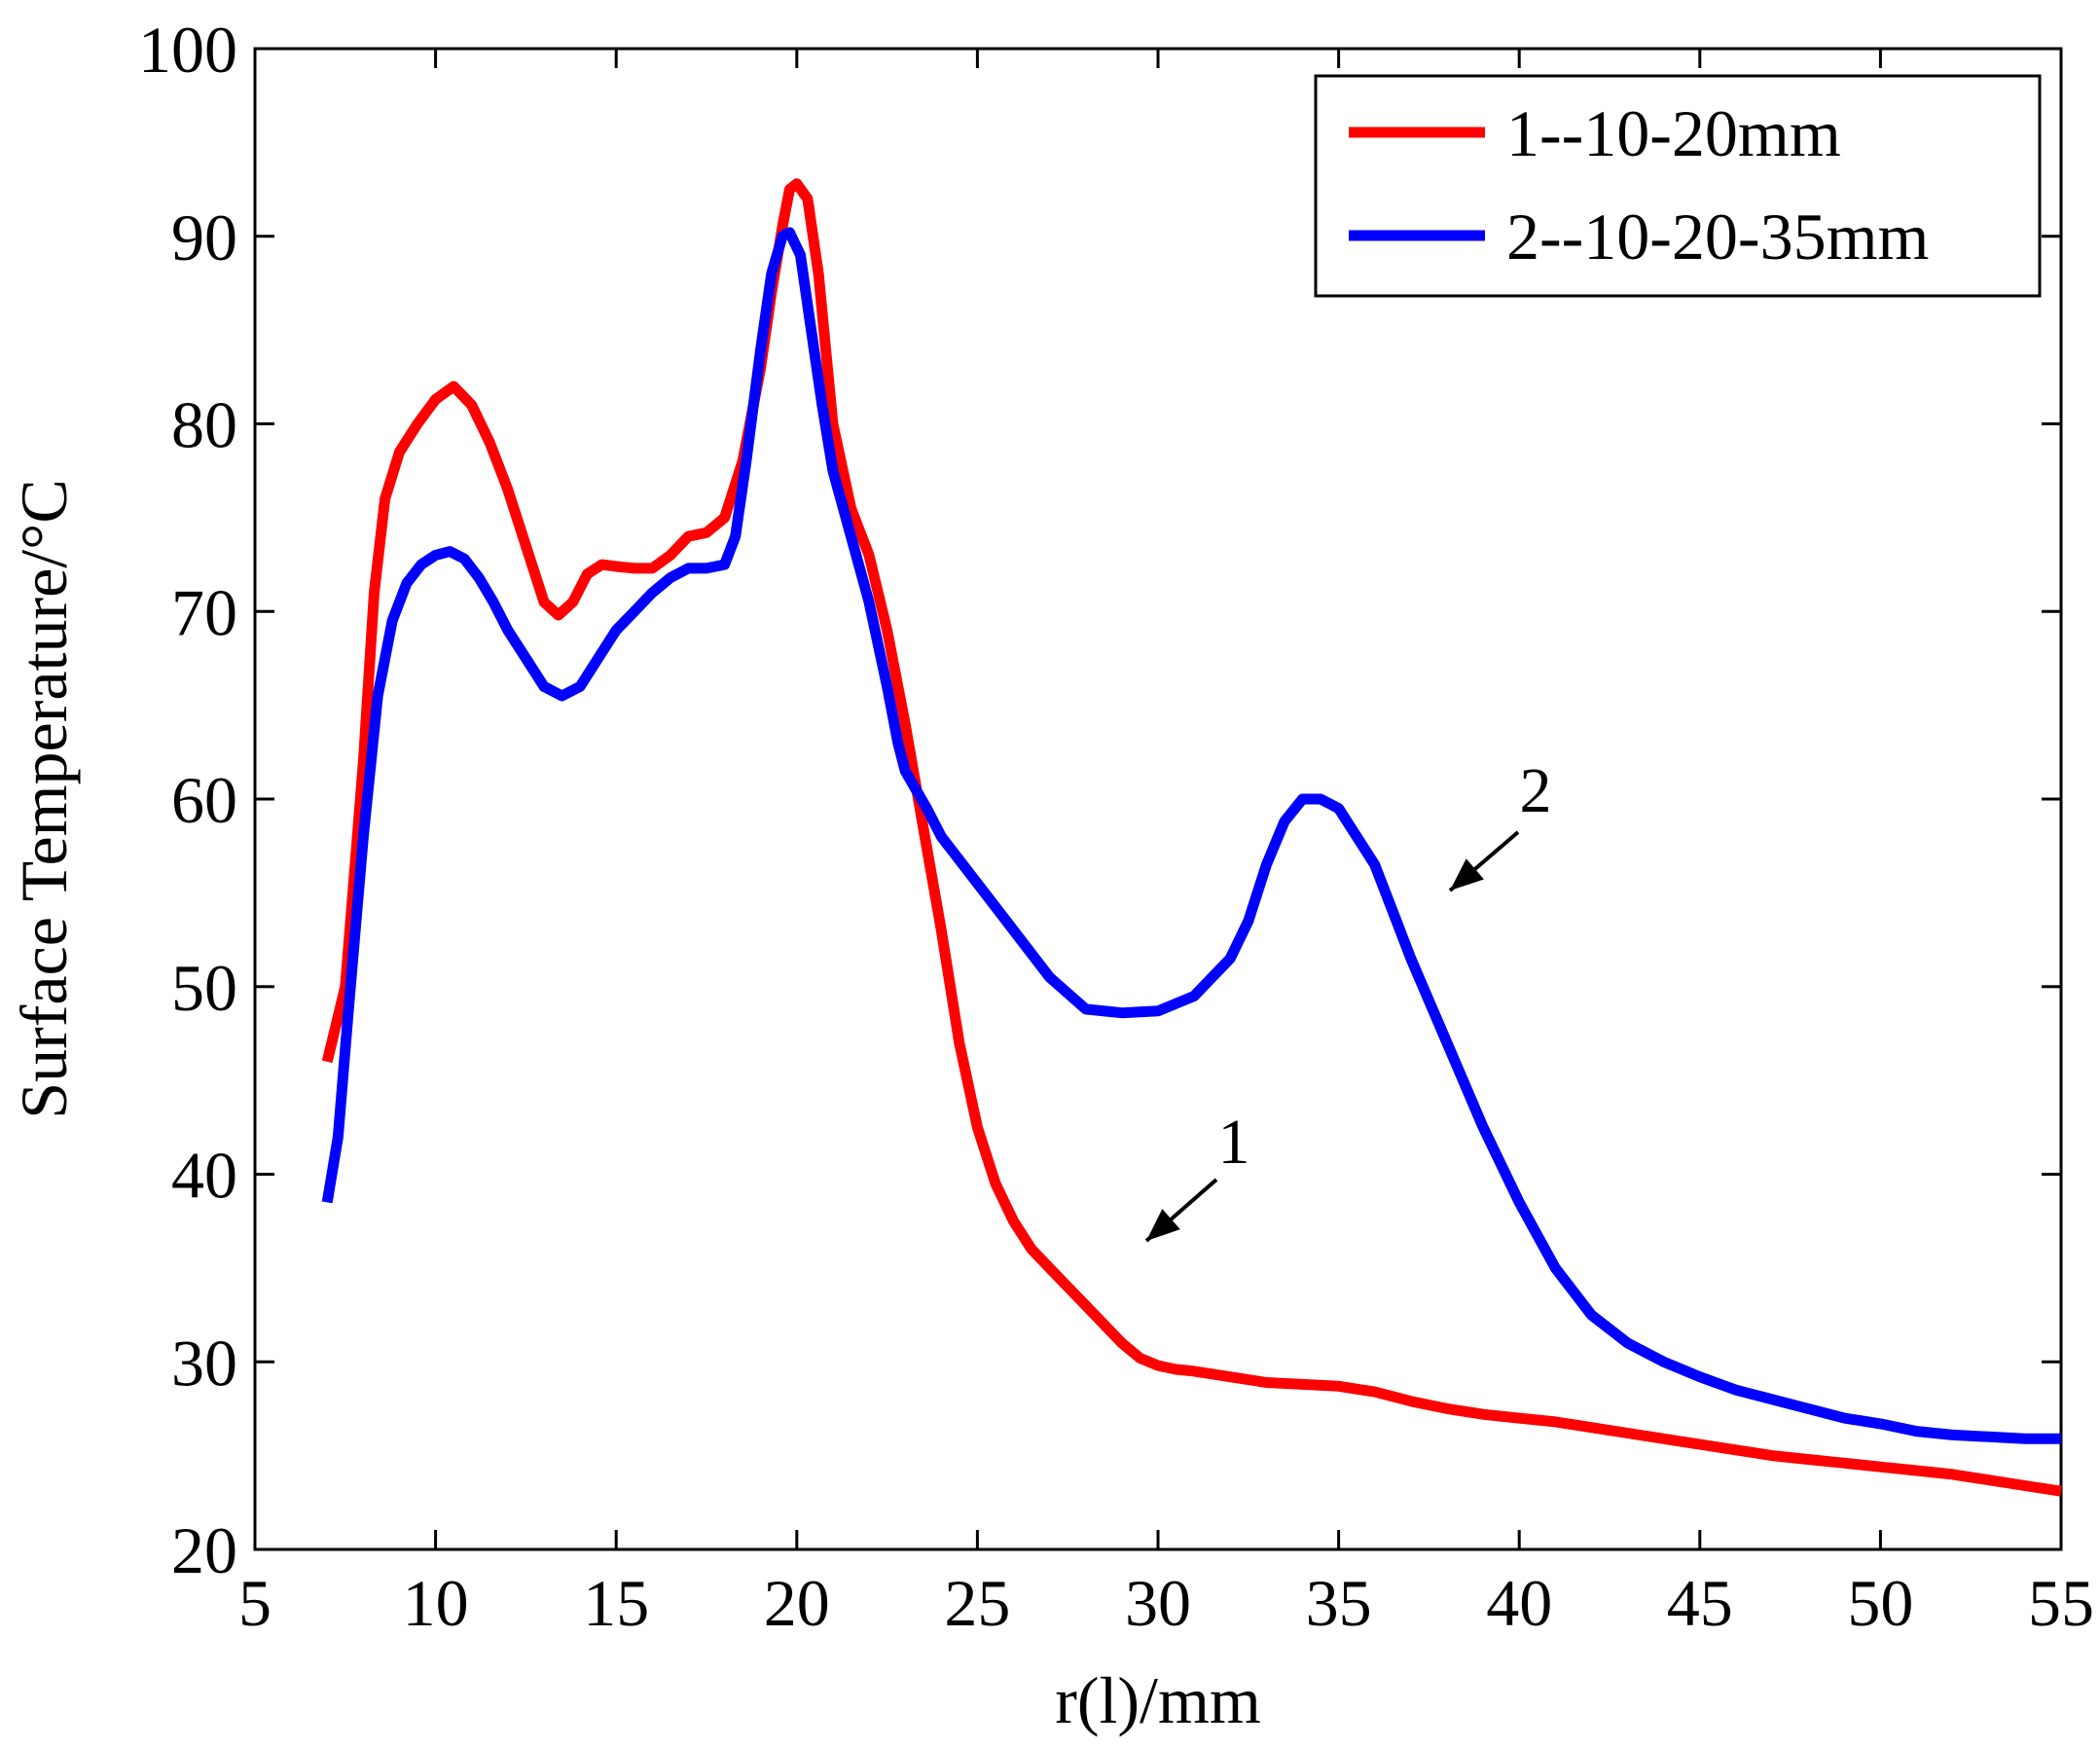  I want to click on x-tick-label: 30, so click(1158, 1603).